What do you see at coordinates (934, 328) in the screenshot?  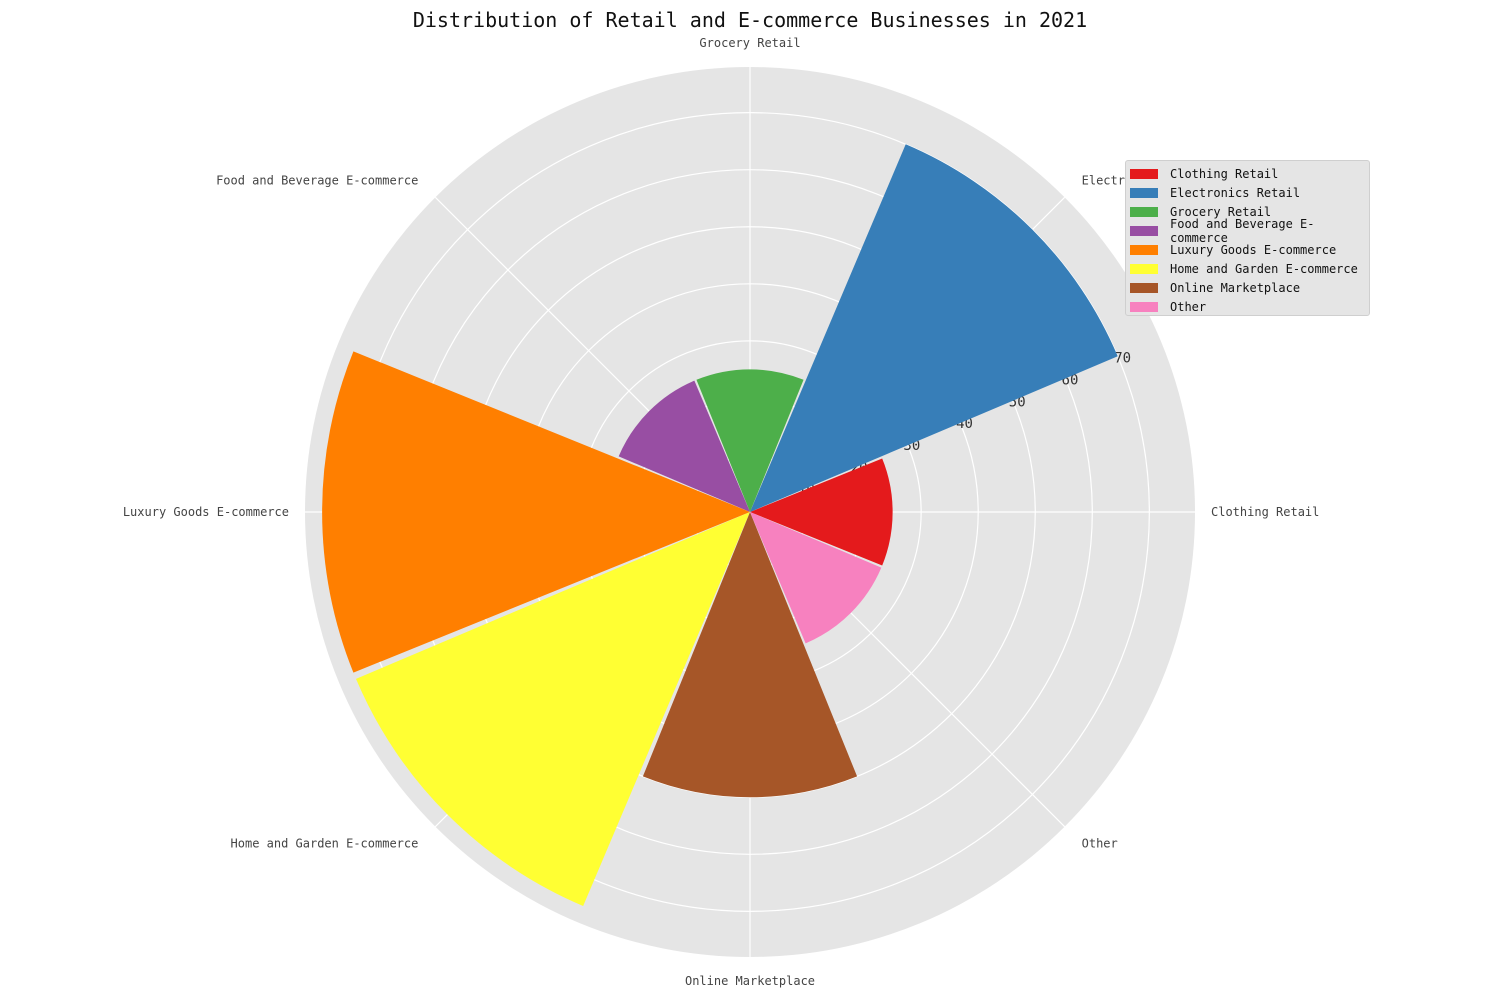 I see `wedge-electronics-retail` at bounding box center [934, 328].